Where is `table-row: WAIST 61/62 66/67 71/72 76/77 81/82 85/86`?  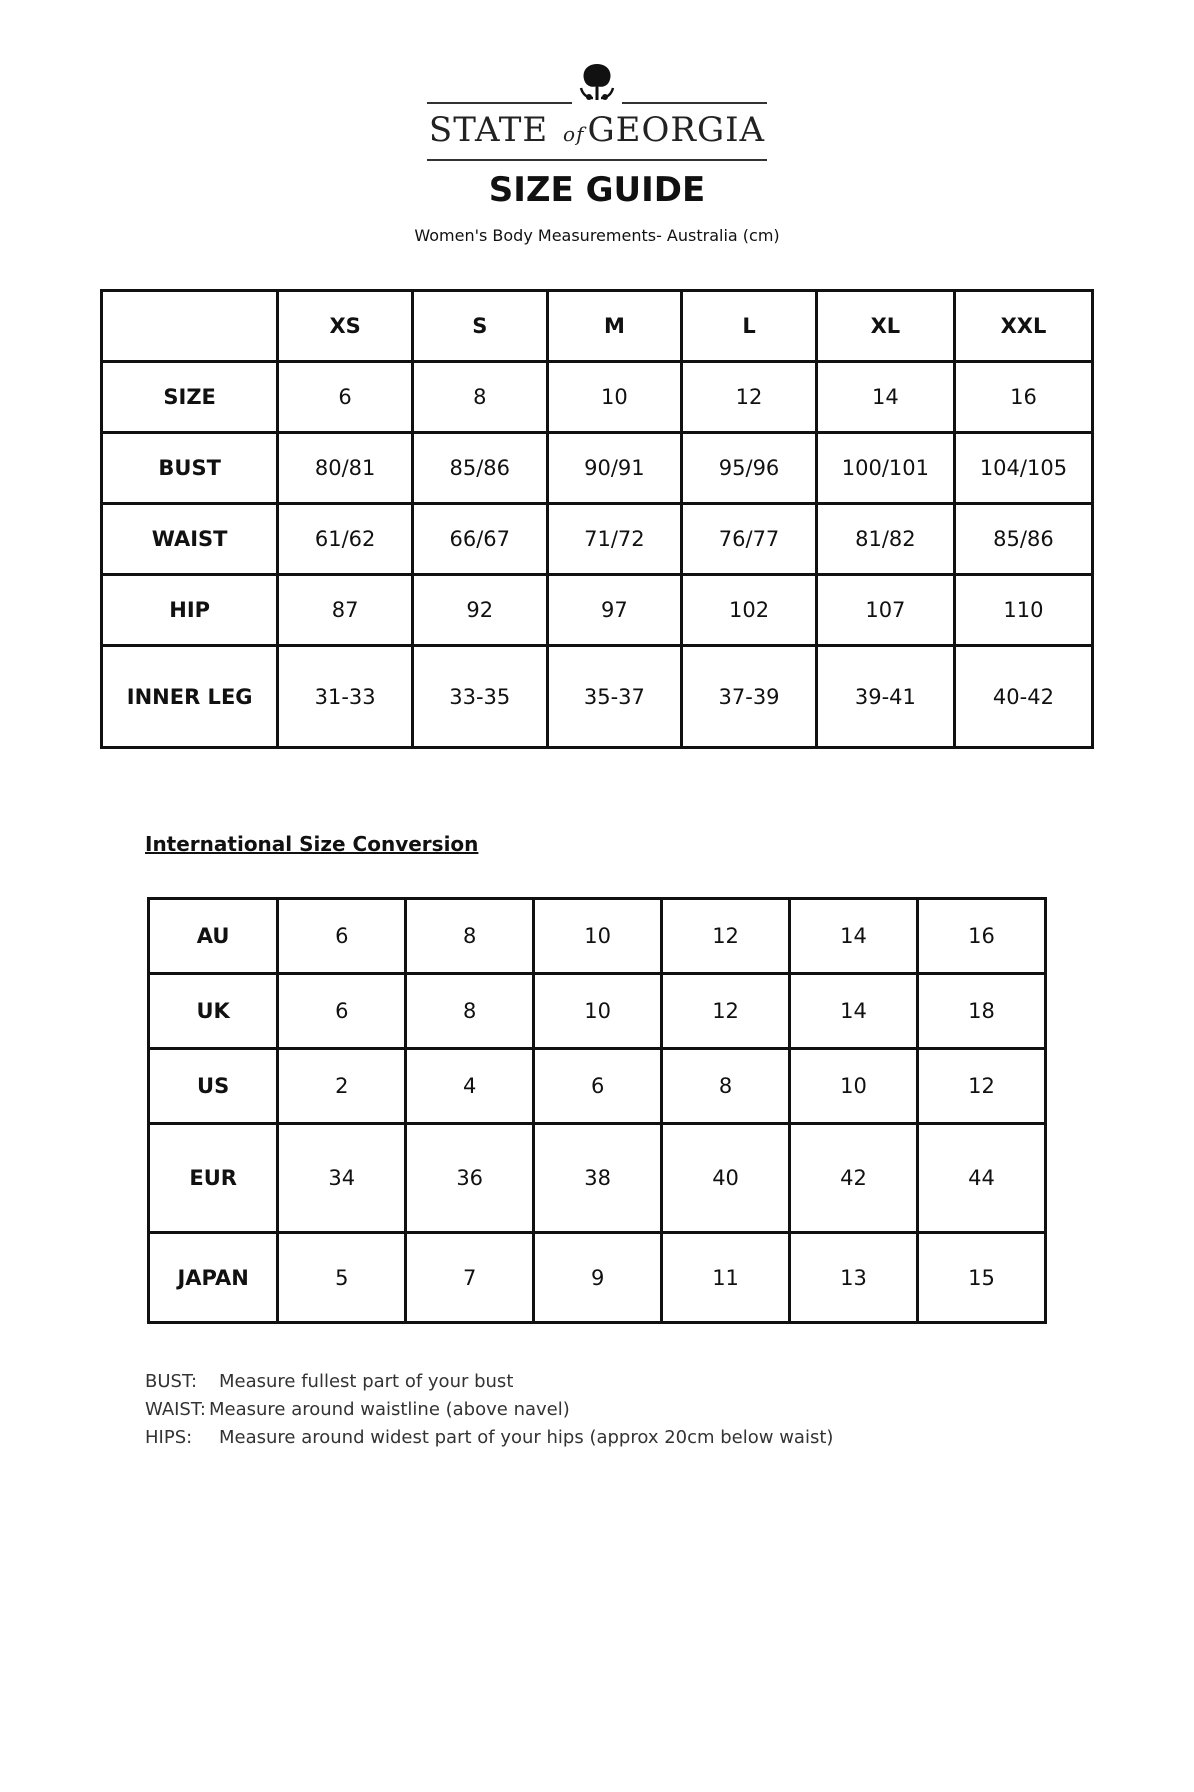 table-row: WAIST 61/62 66/67 71/72 76/77 81/82 85/86 is located at coordinates (597, 539).